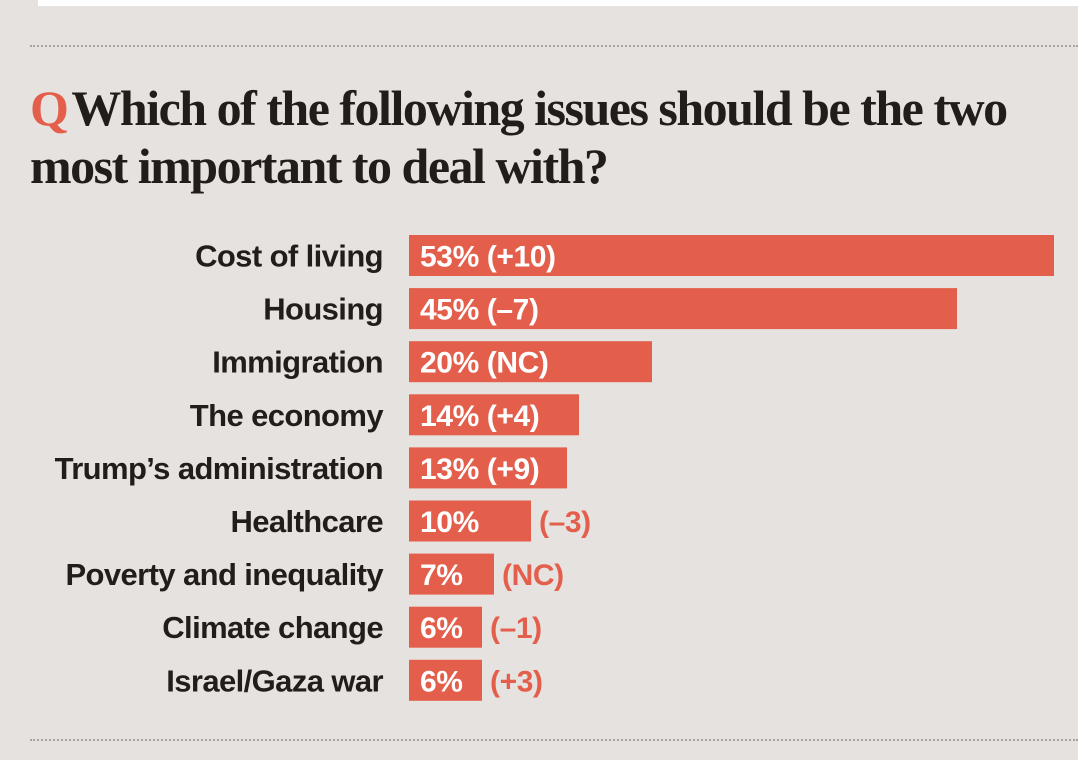  What do you see at coordinates (554, 46) in the screenshot?
I see `top-dotted-divider` at bounding box center [554, 46].